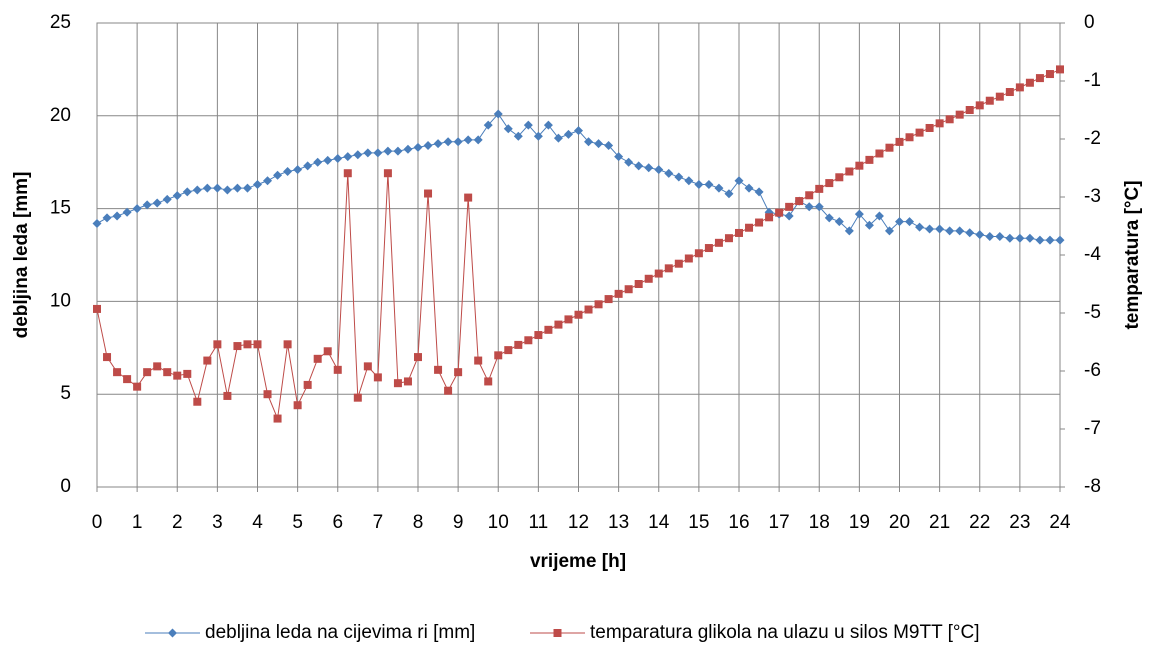  Describe the element at coordinates (1060, 522) in the screenshot. I see `x-tick-label: 24` at that location.